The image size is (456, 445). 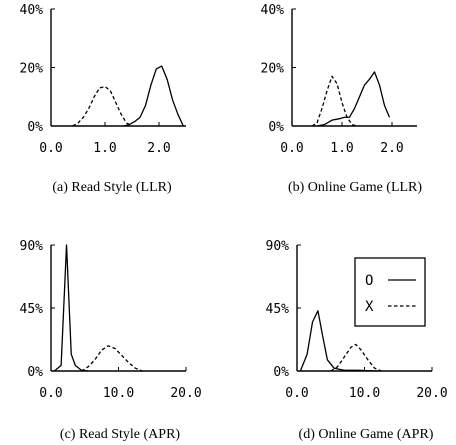 I want to click on legend-box, so click(x=390, y=292).